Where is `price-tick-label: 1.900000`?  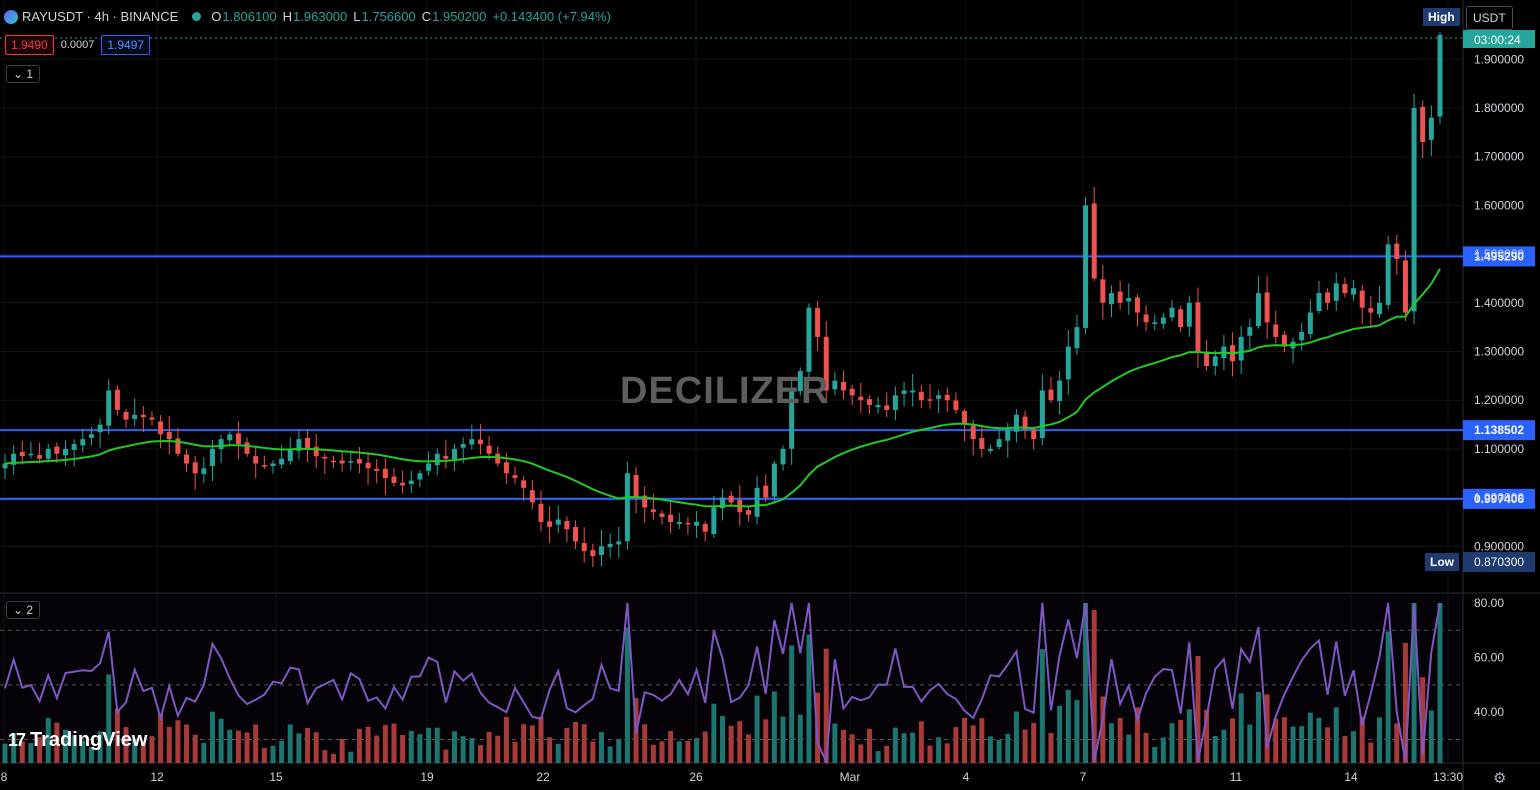
price-tick-label: 1.900000 is located at coordinates (1499, 59).